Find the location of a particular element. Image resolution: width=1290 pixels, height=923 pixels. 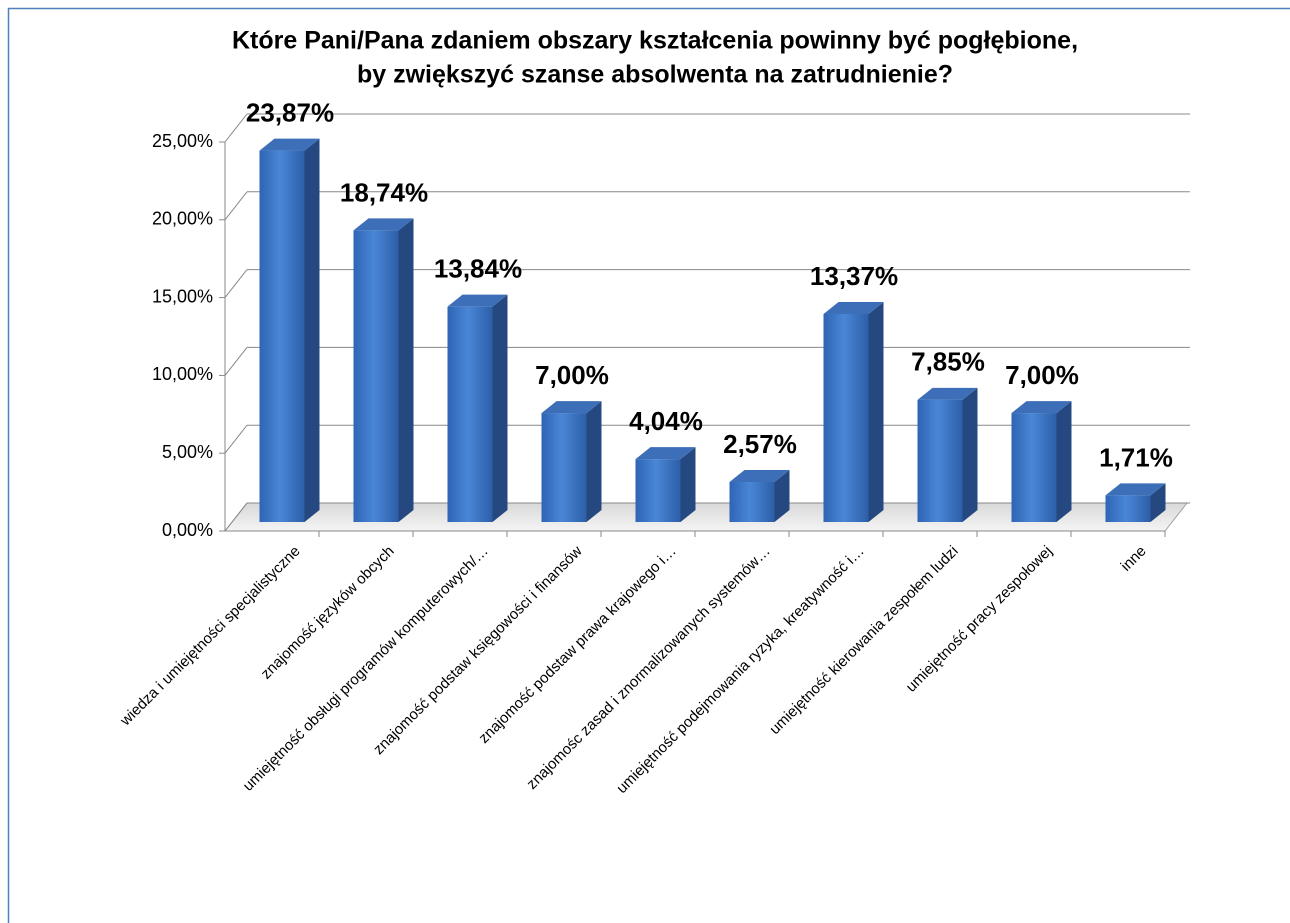

y-tick-label: 10,00% is located at coordinates (182, 374).